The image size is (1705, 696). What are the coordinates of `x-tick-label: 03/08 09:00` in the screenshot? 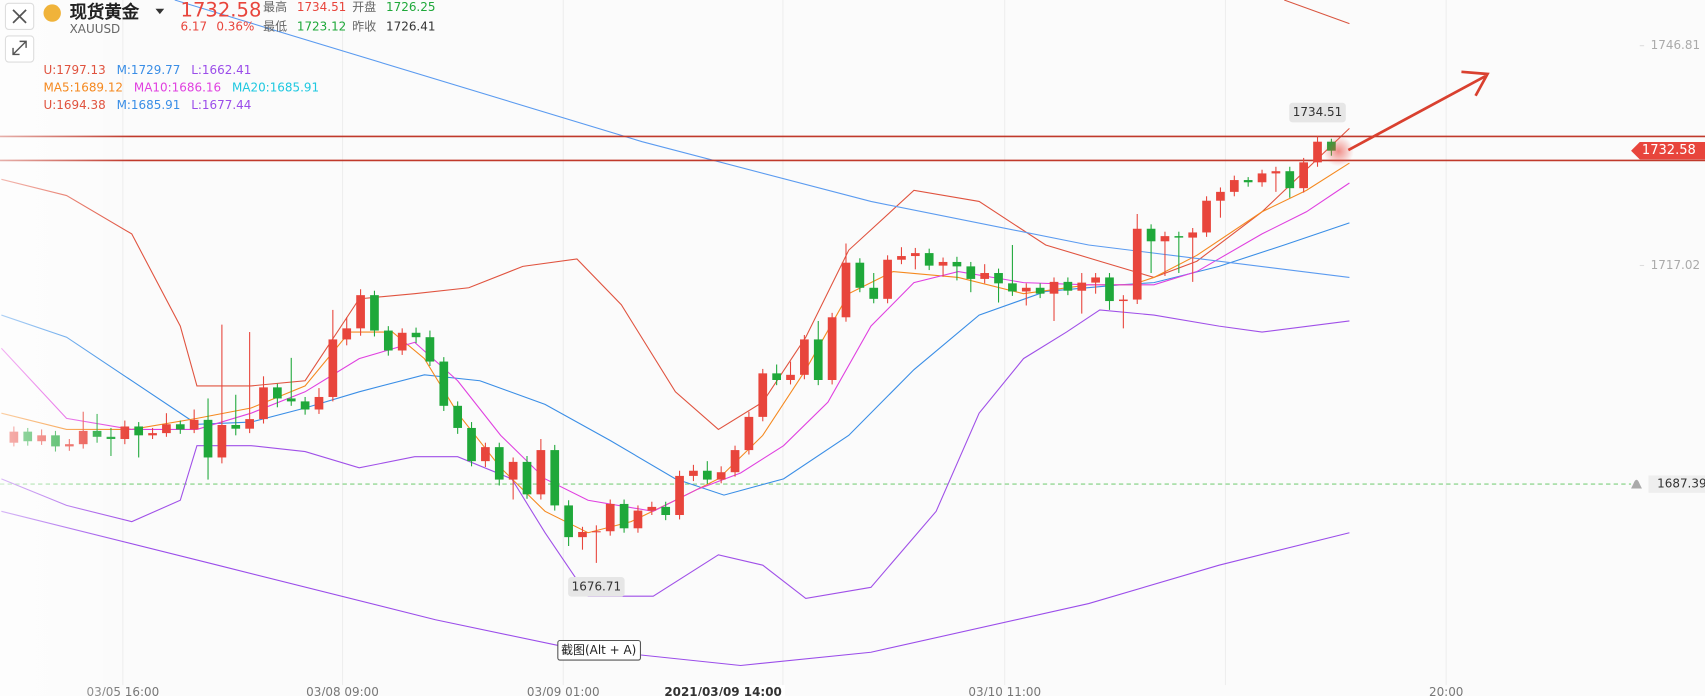 It's located at (342, 690).